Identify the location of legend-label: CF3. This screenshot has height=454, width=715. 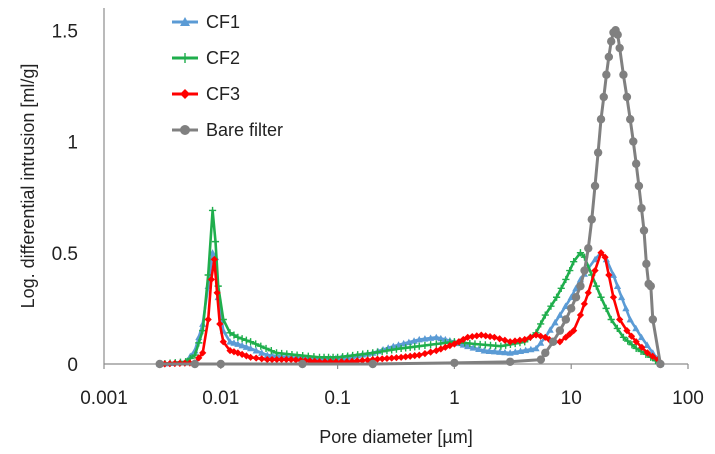
(223, 94).